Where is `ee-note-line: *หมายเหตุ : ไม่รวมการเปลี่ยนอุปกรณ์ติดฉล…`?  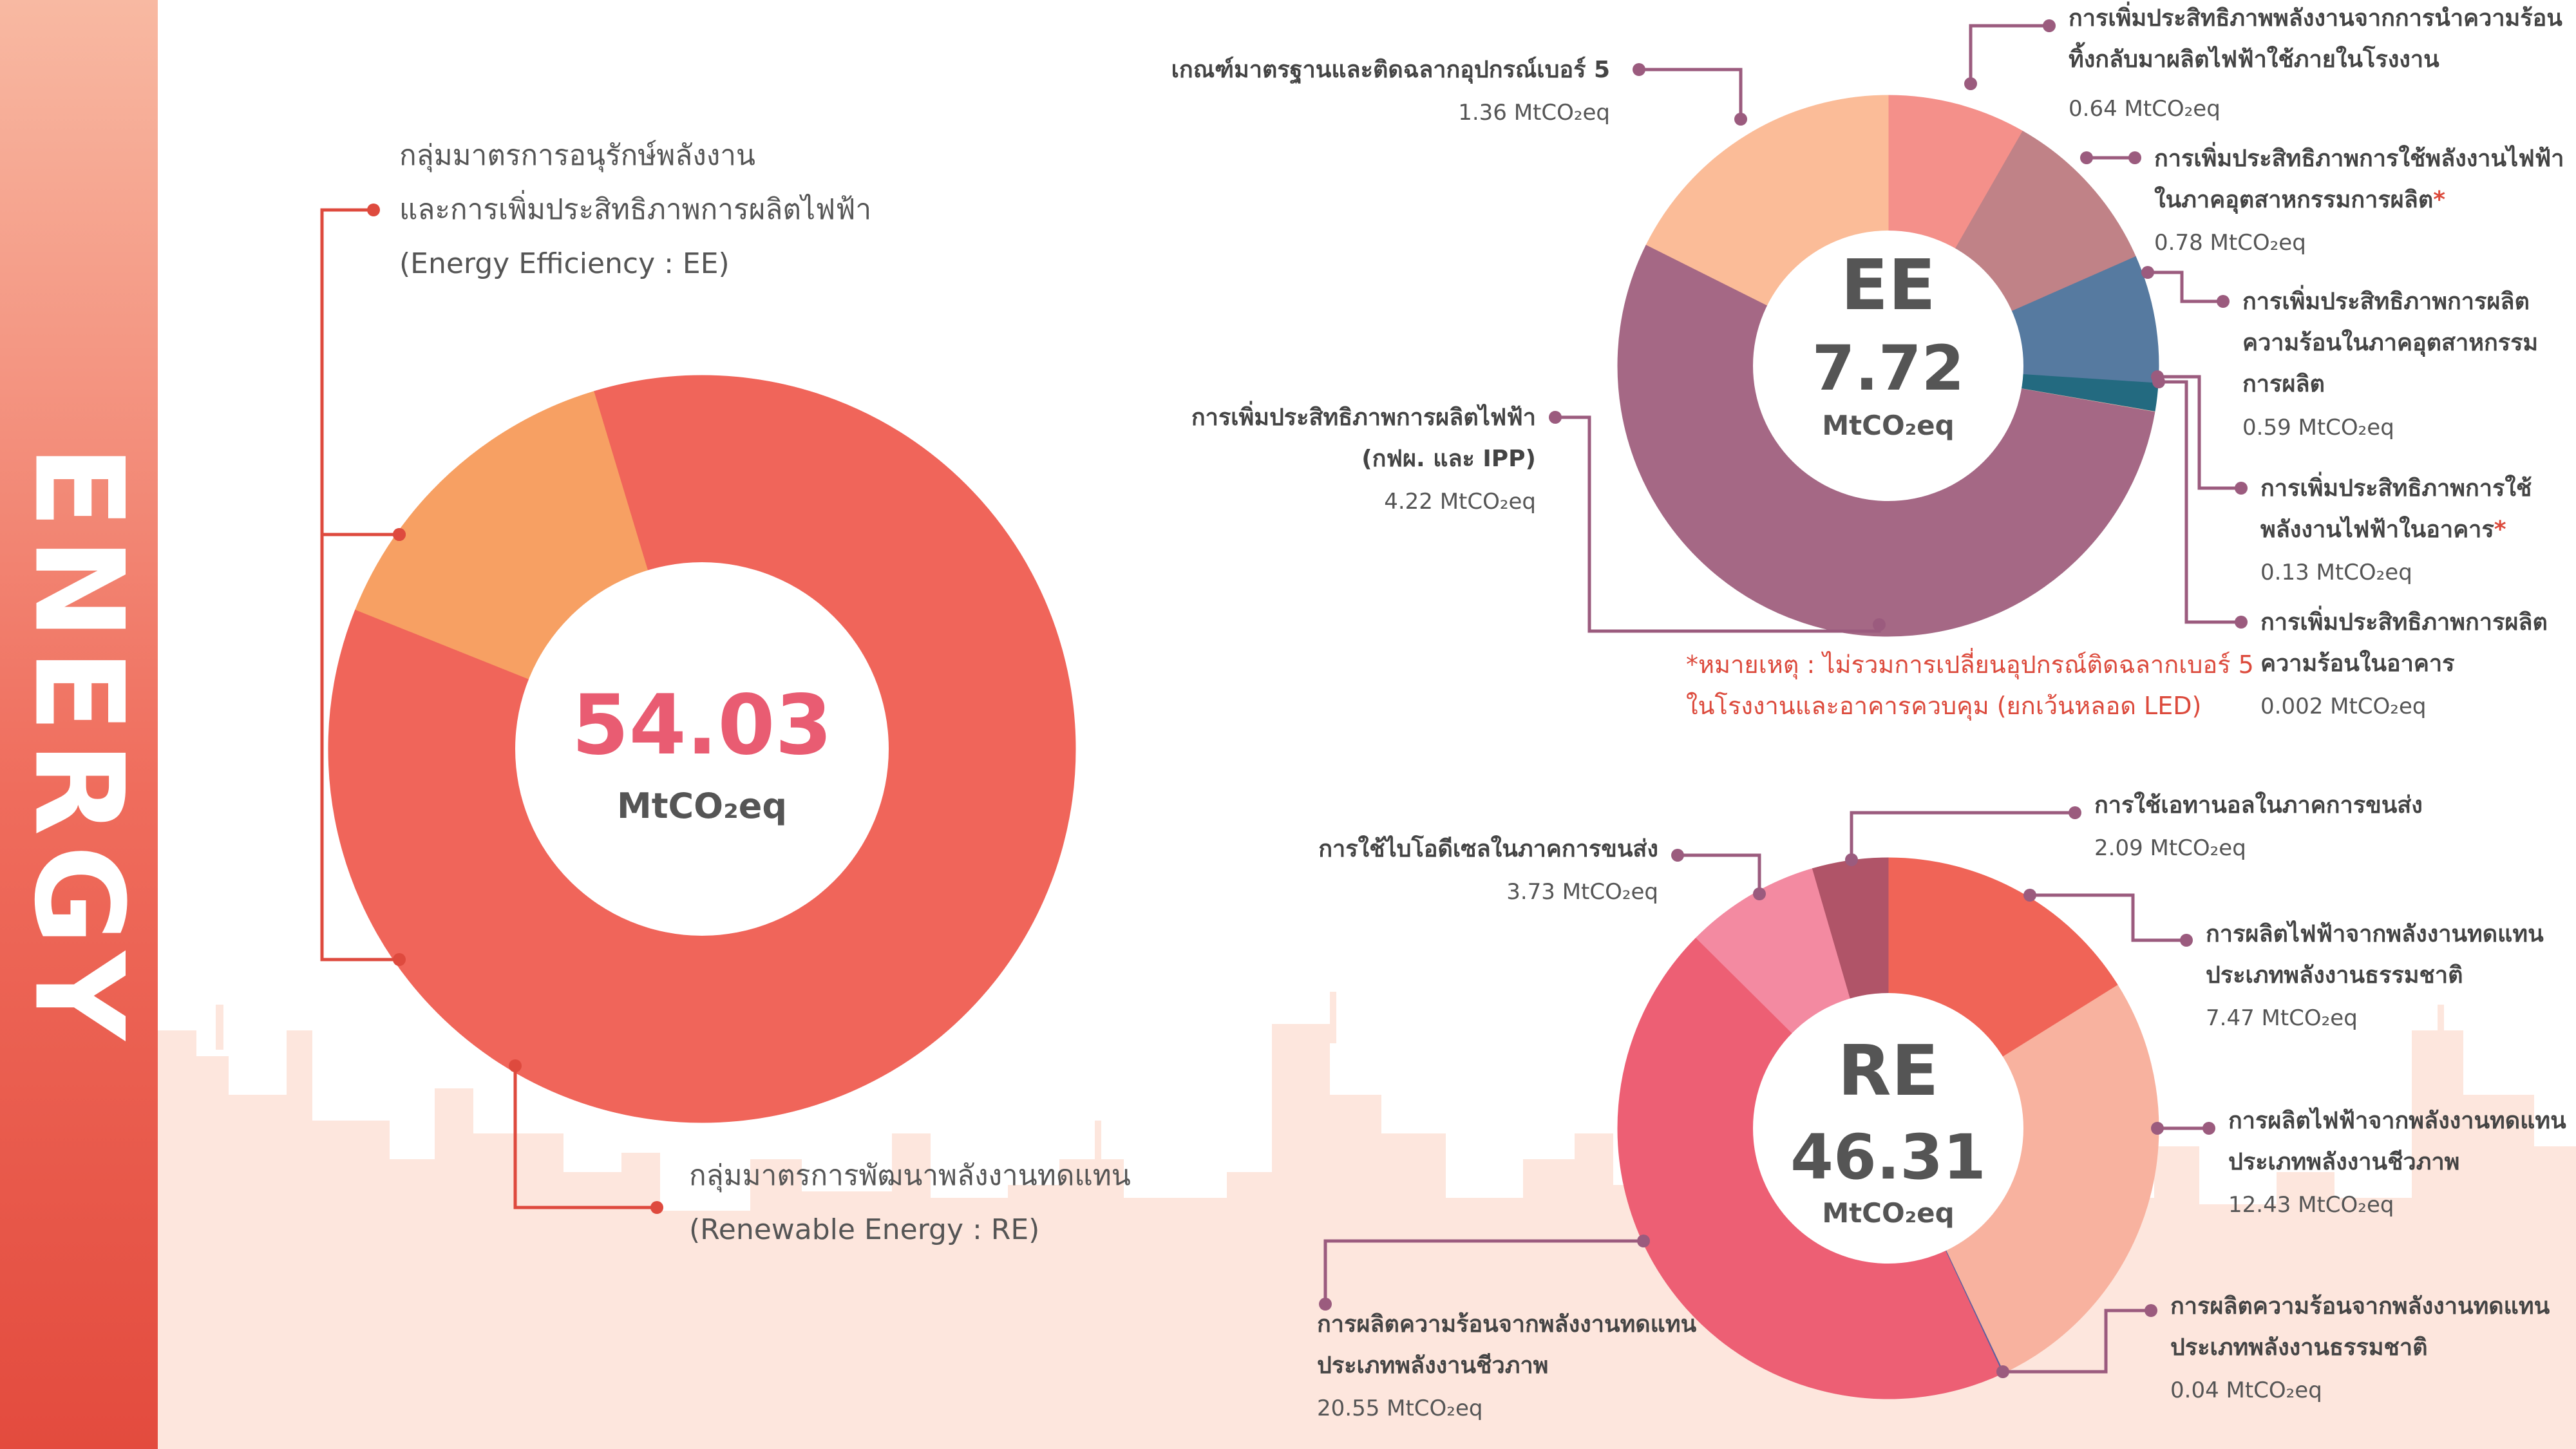
ee-note-line: *หมายเหตุ : ไม่รวมการเปลี่ยนอุปกรณ์ติดฉล… is located at coordinates (1970, 663).